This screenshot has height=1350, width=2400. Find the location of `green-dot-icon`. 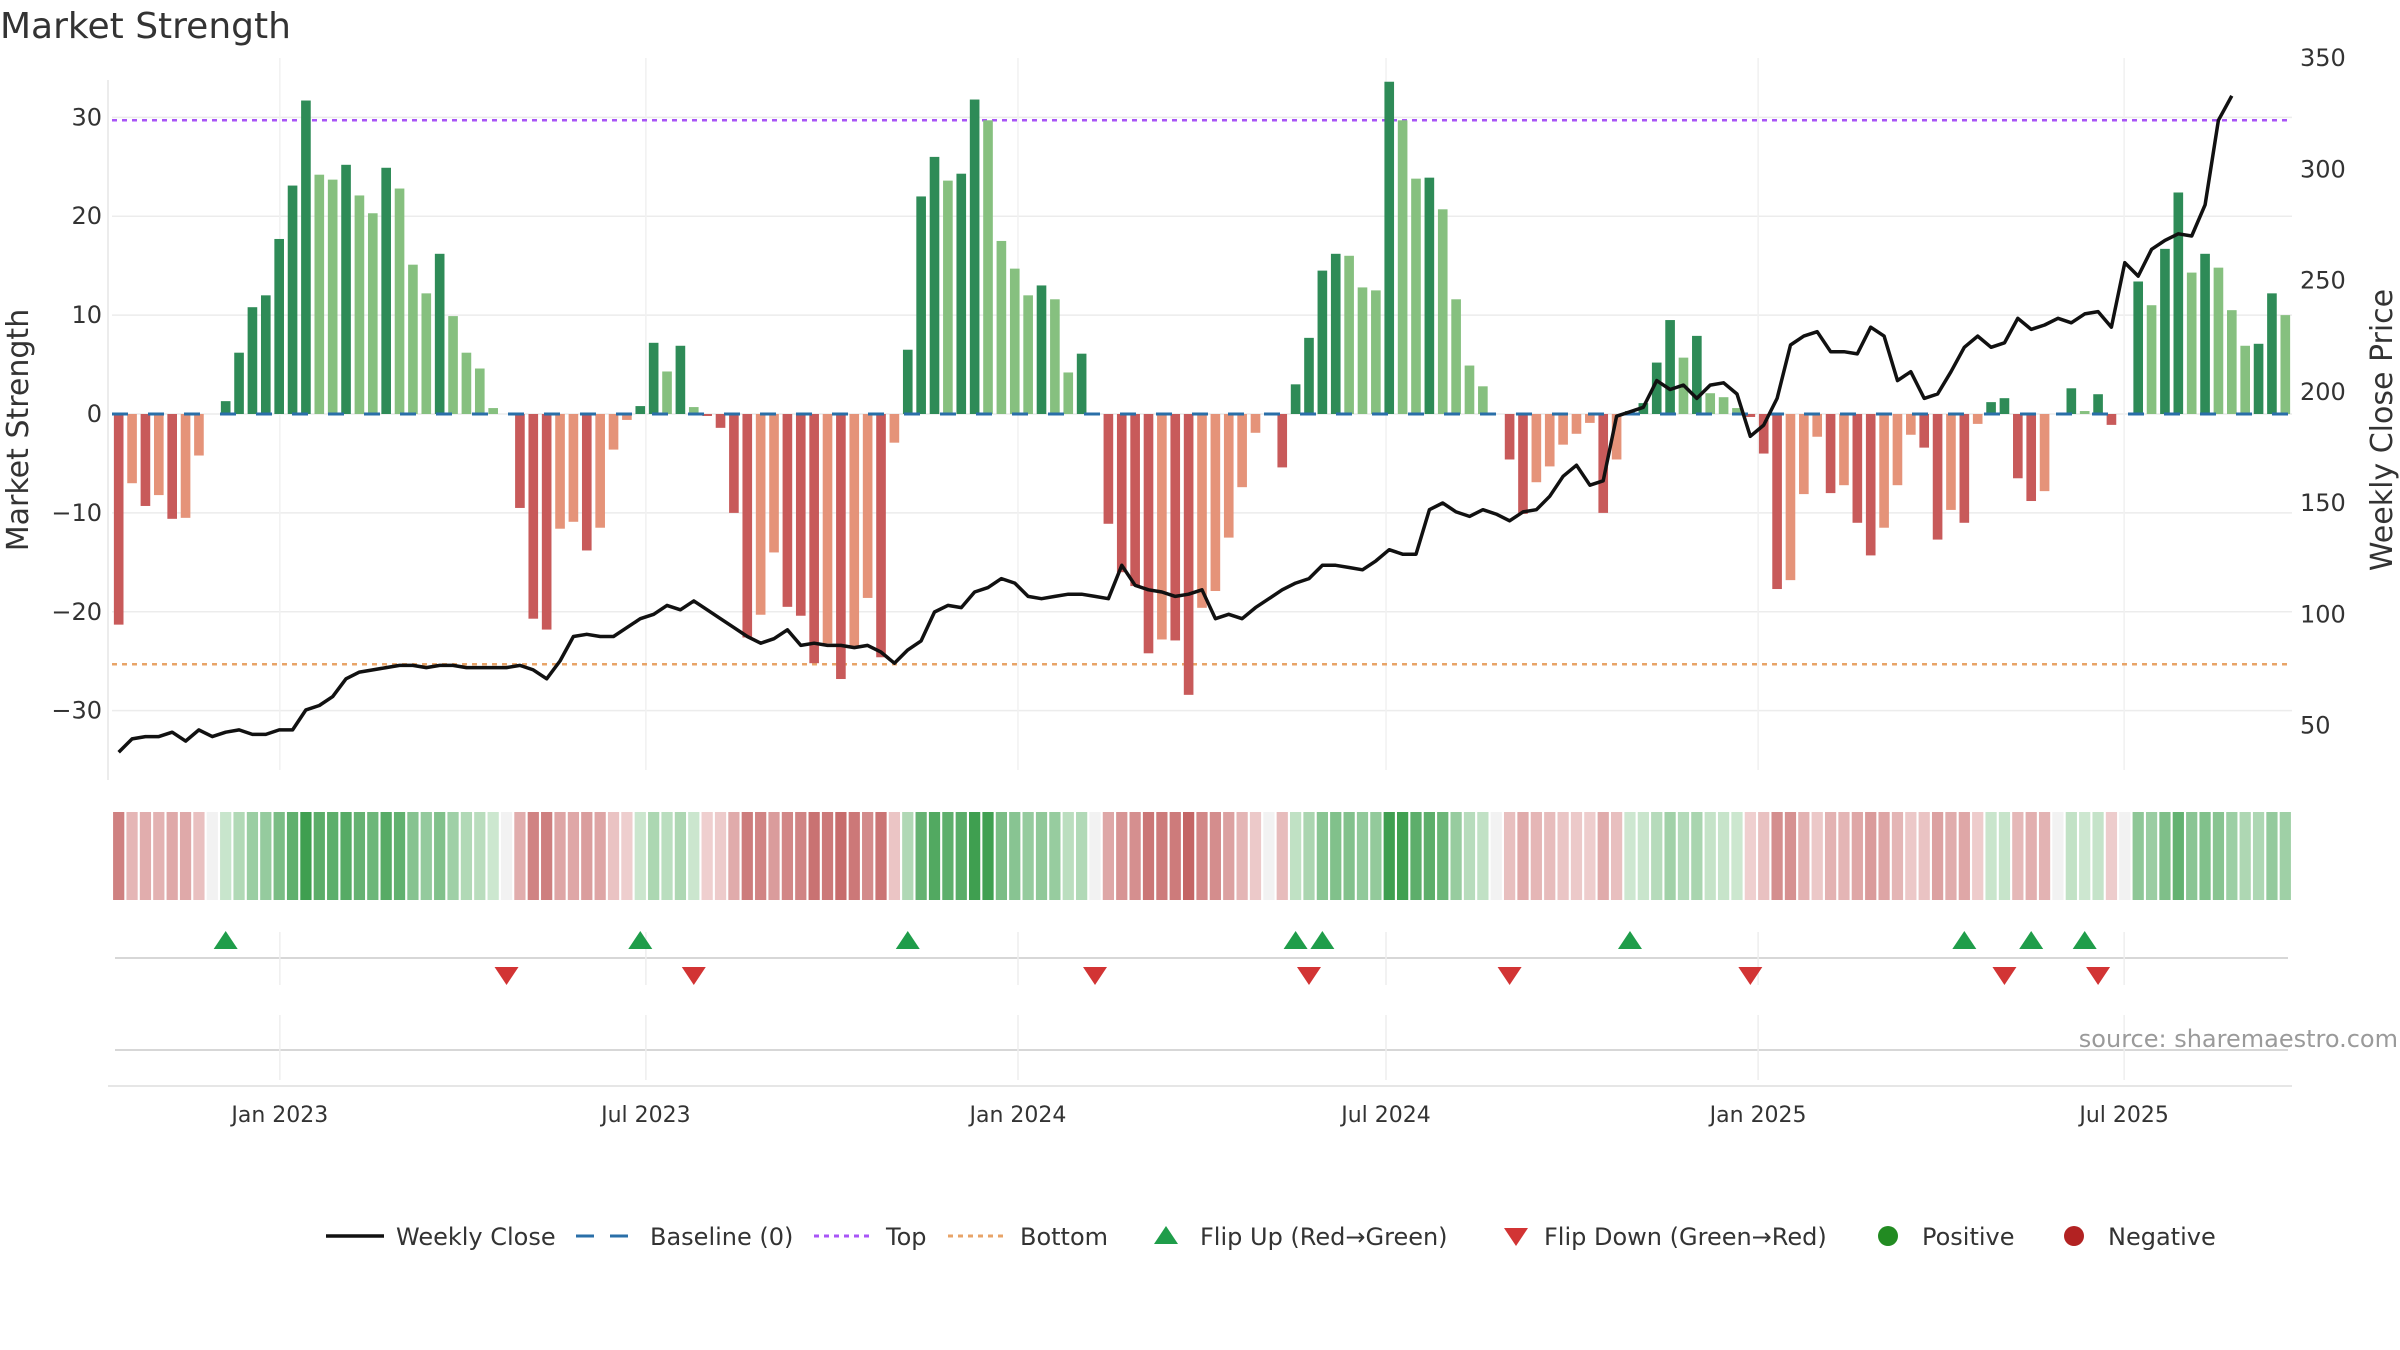

green-dot-icon is located at coordinates (1888, 1236).